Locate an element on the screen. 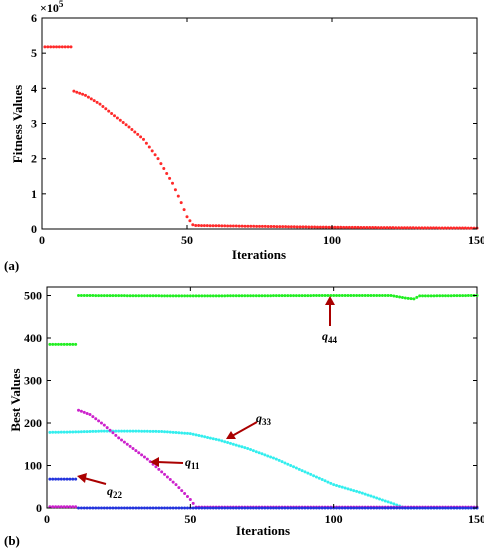 The height and width of the screenshot is (550, 484). x-tick-label: 100 is located at coordinates (334, 519).